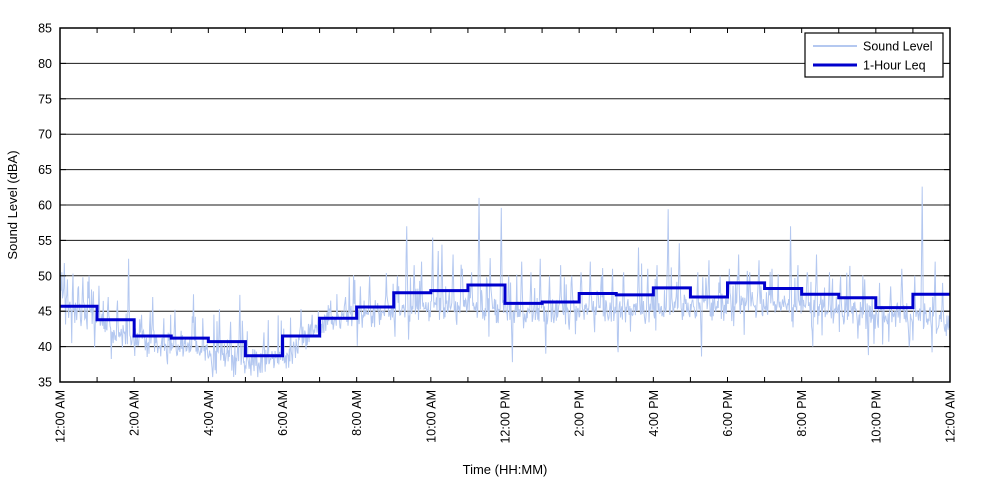 This screenshot has height=500, width=1000. Describe the element at coordinates (45, 241) in the screenshot. I see `y-tick-label-55: 55` at that location.